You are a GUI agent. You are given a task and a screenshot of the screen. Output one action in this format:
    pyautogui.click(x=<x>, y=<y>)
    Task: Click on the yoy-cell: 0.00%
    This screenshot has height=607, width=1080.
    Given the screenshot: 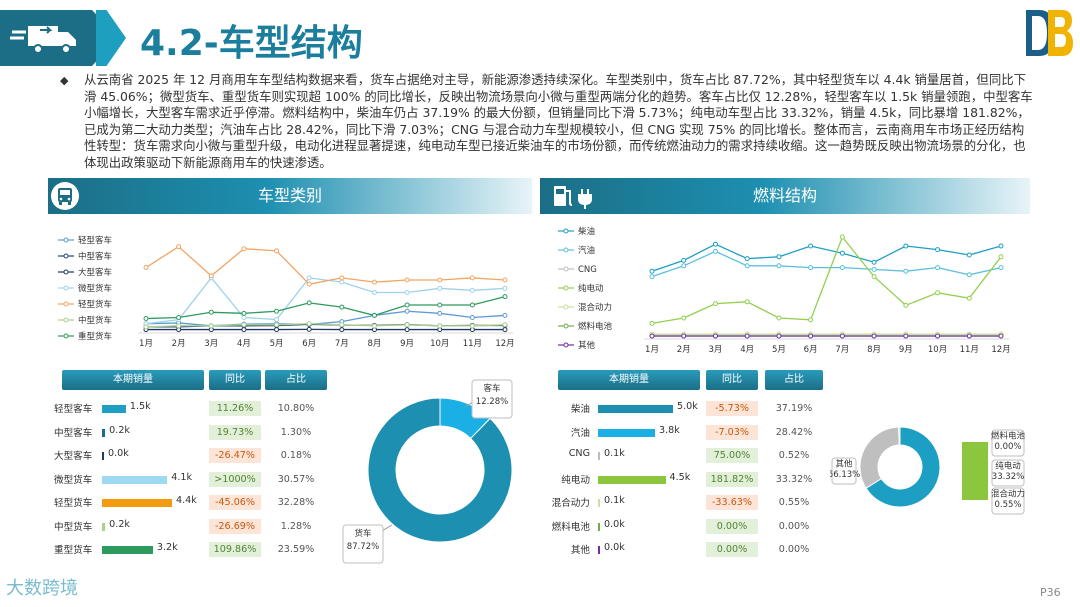 What is the action you would take?
    pyautogui.click(x=732, y=549)
    